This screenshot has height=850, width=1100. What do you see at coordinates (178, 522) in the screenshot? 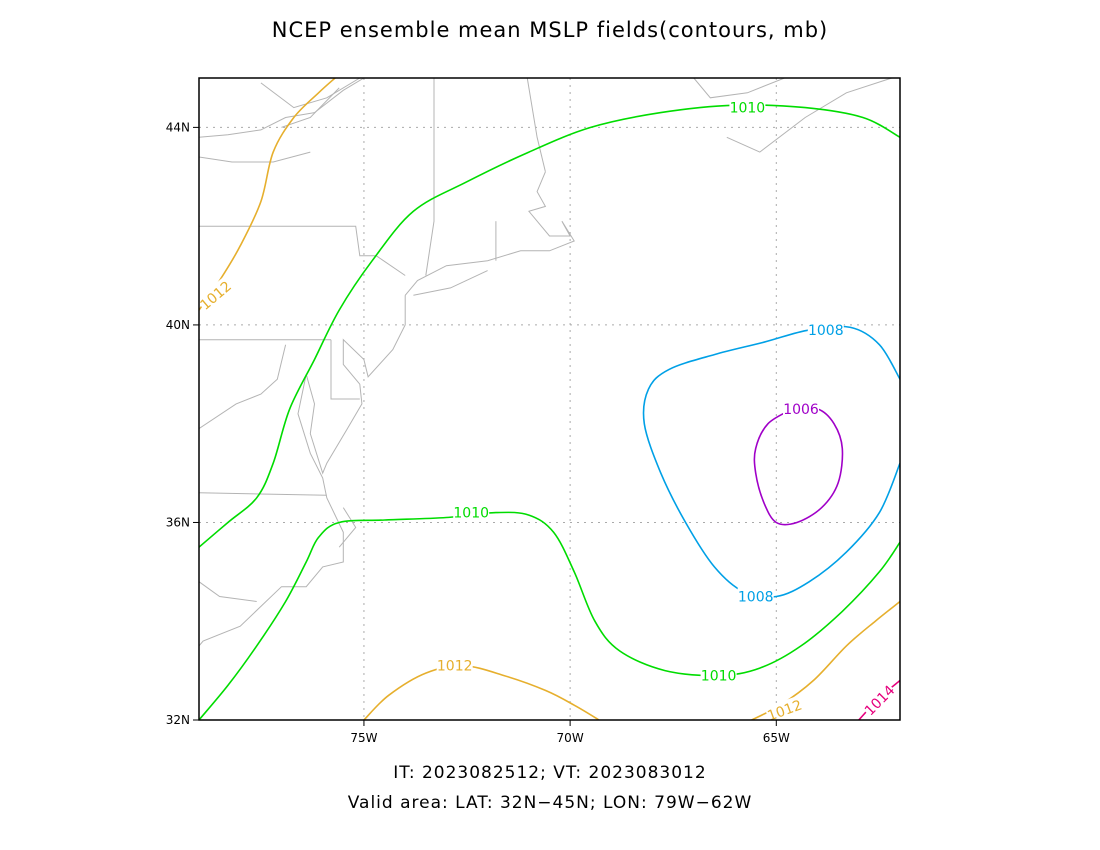
I see `lat-tick-label: 36N` at bounding box center [178, 522].